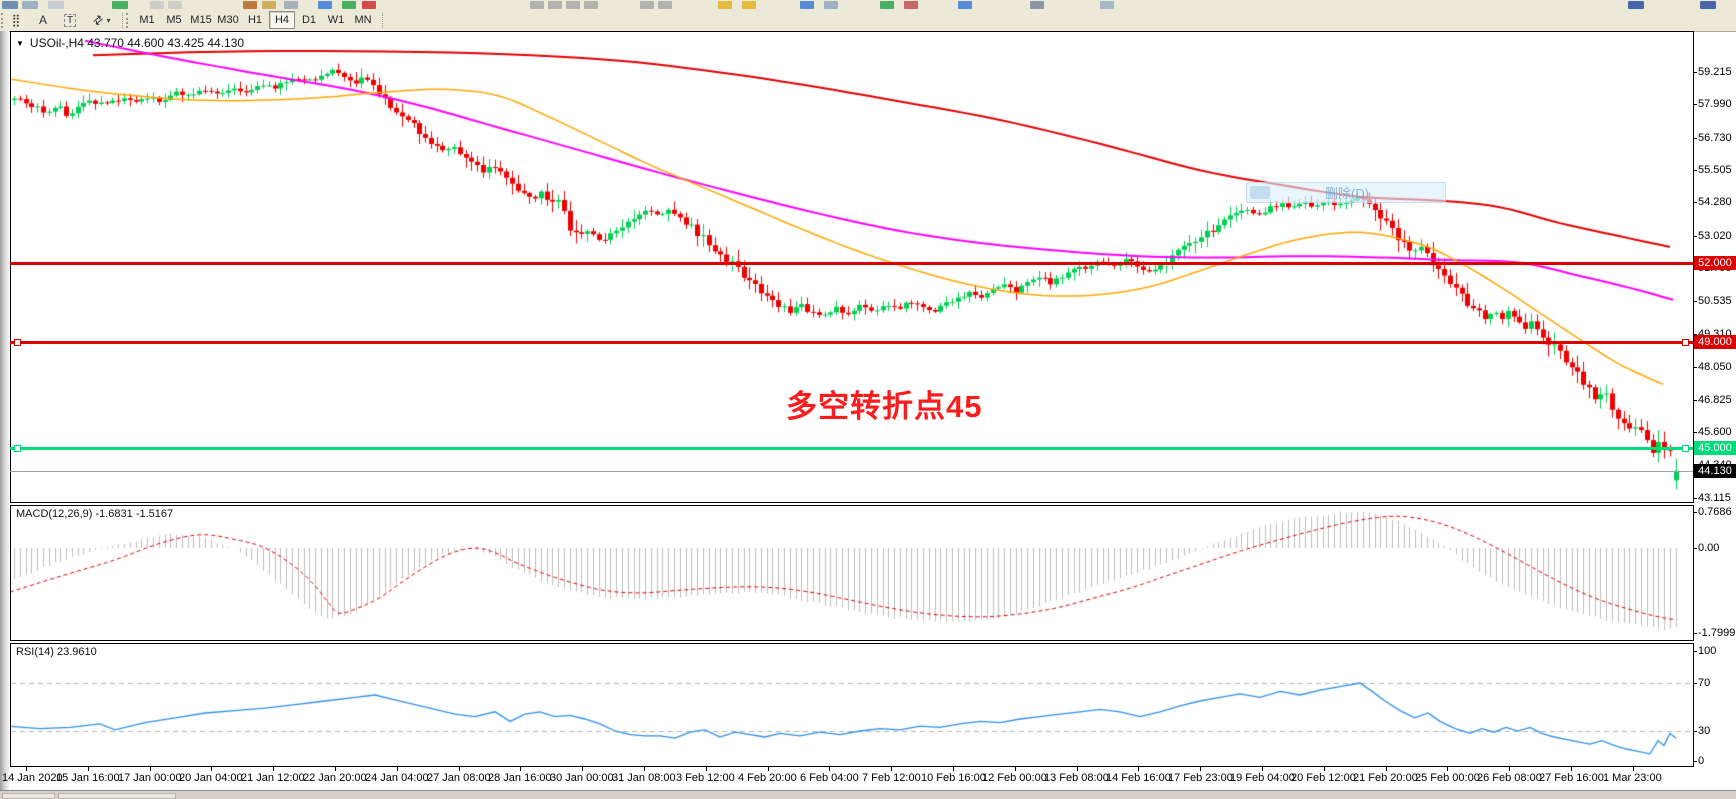 The height and width of the screenshot is (799, 1736). I want to click on date-axis-label: 17 Jan 00:00, so click(150, 778).